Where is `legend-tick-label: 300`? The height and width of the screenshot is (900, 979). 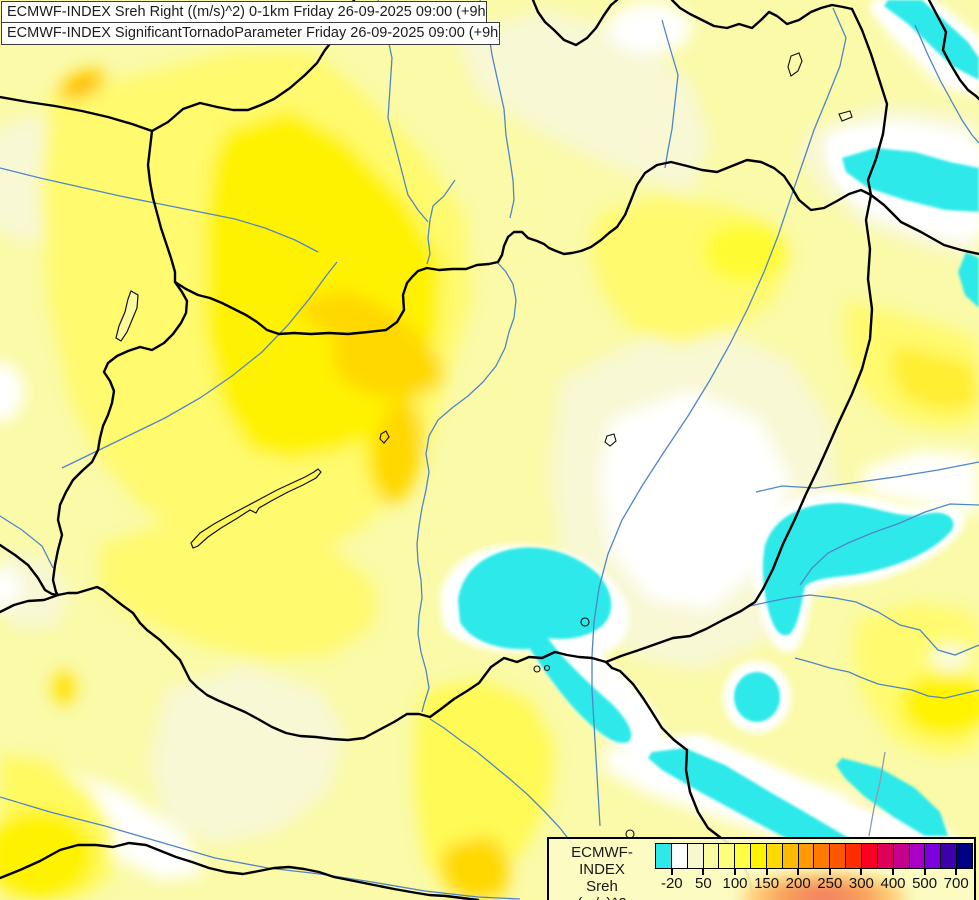 legend-tick-label: 300 is located at coordinates (861, 883).